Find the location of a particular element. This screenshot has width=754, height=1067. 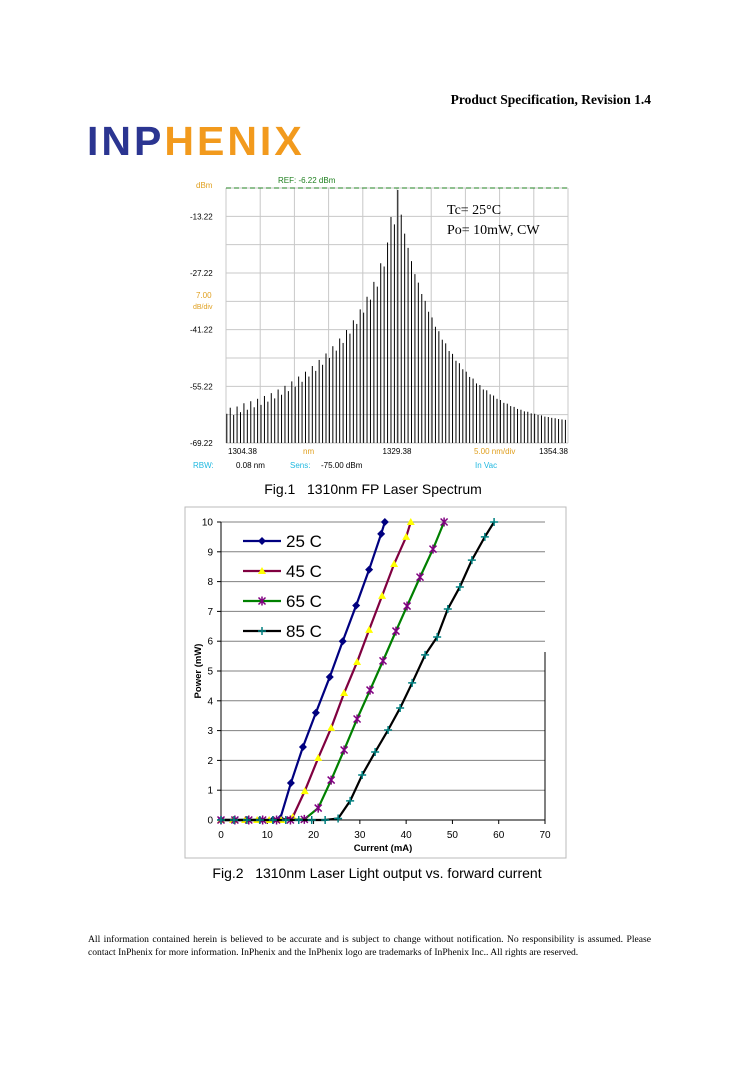

info-label: -75.00 dBm is located at coordinates (342, 465).